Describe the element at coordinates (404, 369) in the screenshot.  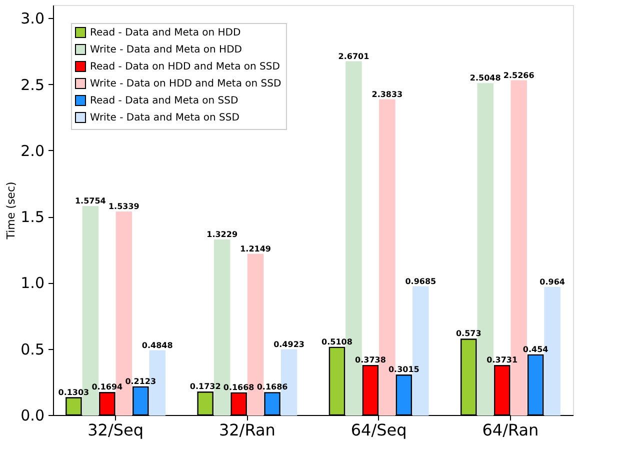
I see `data-label: 0.3015` at that location.